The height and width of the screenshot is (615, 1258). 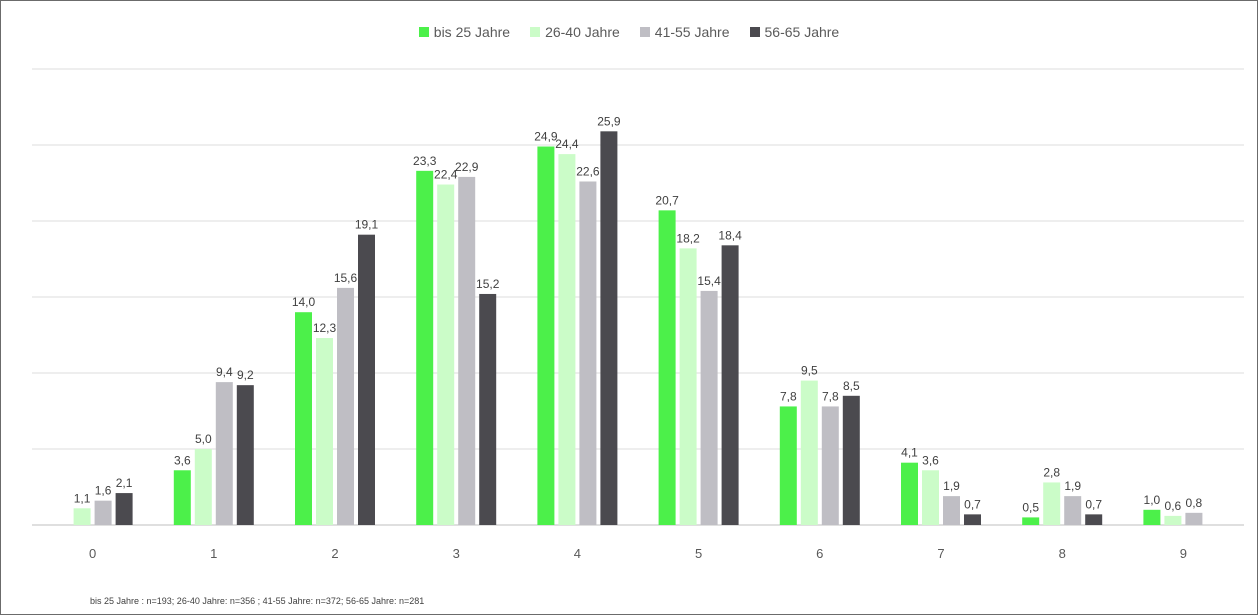 What do you see at coordinates (456, 553) in the screenshot?
I see `x-tick-label: 3` at bounding box center [456, 553].